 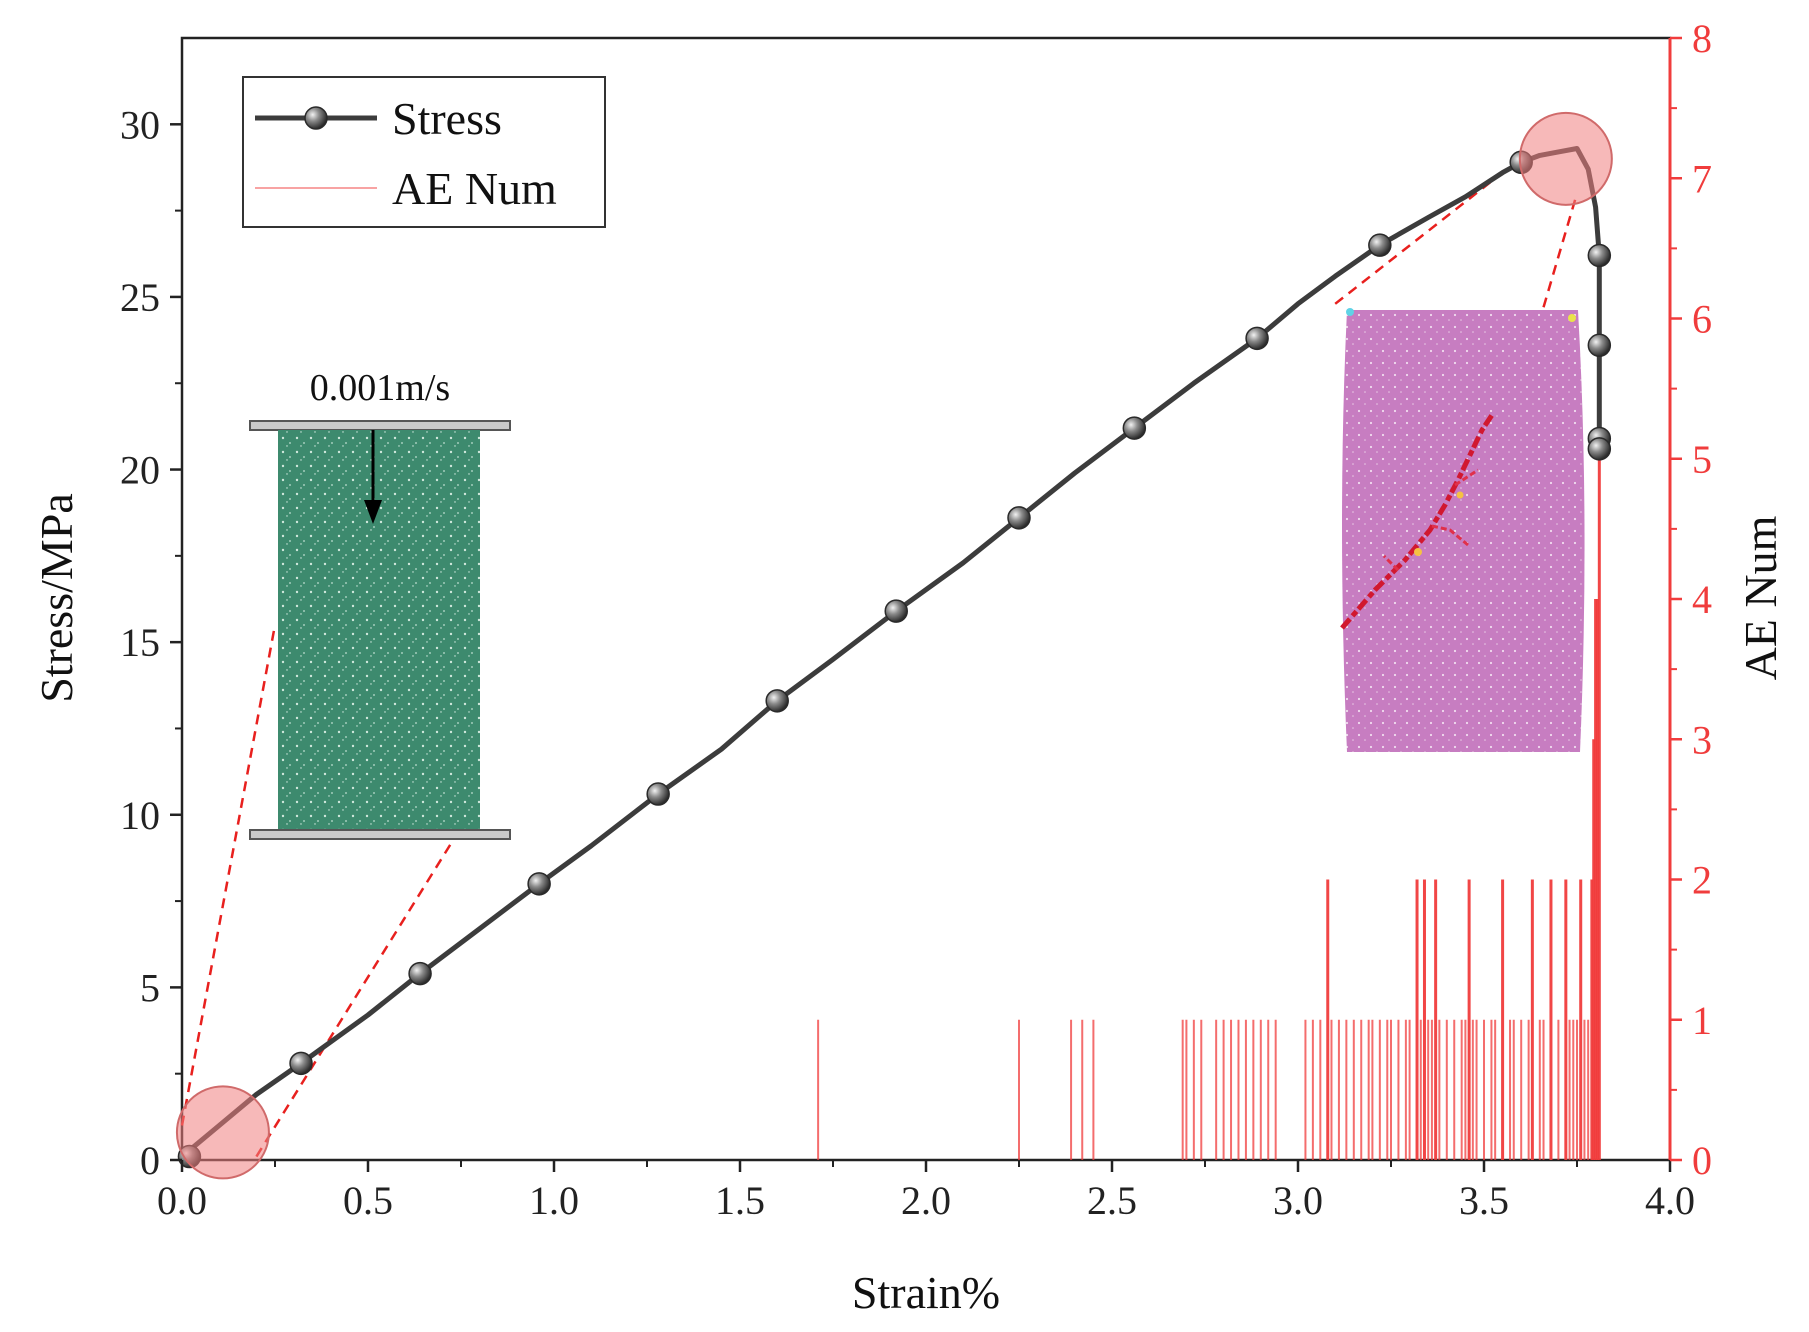 What do you see at coordinates (56, 598) in the screenshot?
I see `y-axis-title: Stress/MPa` at bounding box center [56, 598].